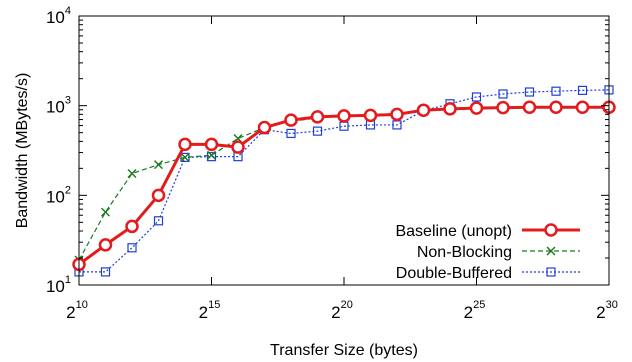 This screenshot has height=362, width=632. I want to click on y-tick-label: 10², so click(58, 195).